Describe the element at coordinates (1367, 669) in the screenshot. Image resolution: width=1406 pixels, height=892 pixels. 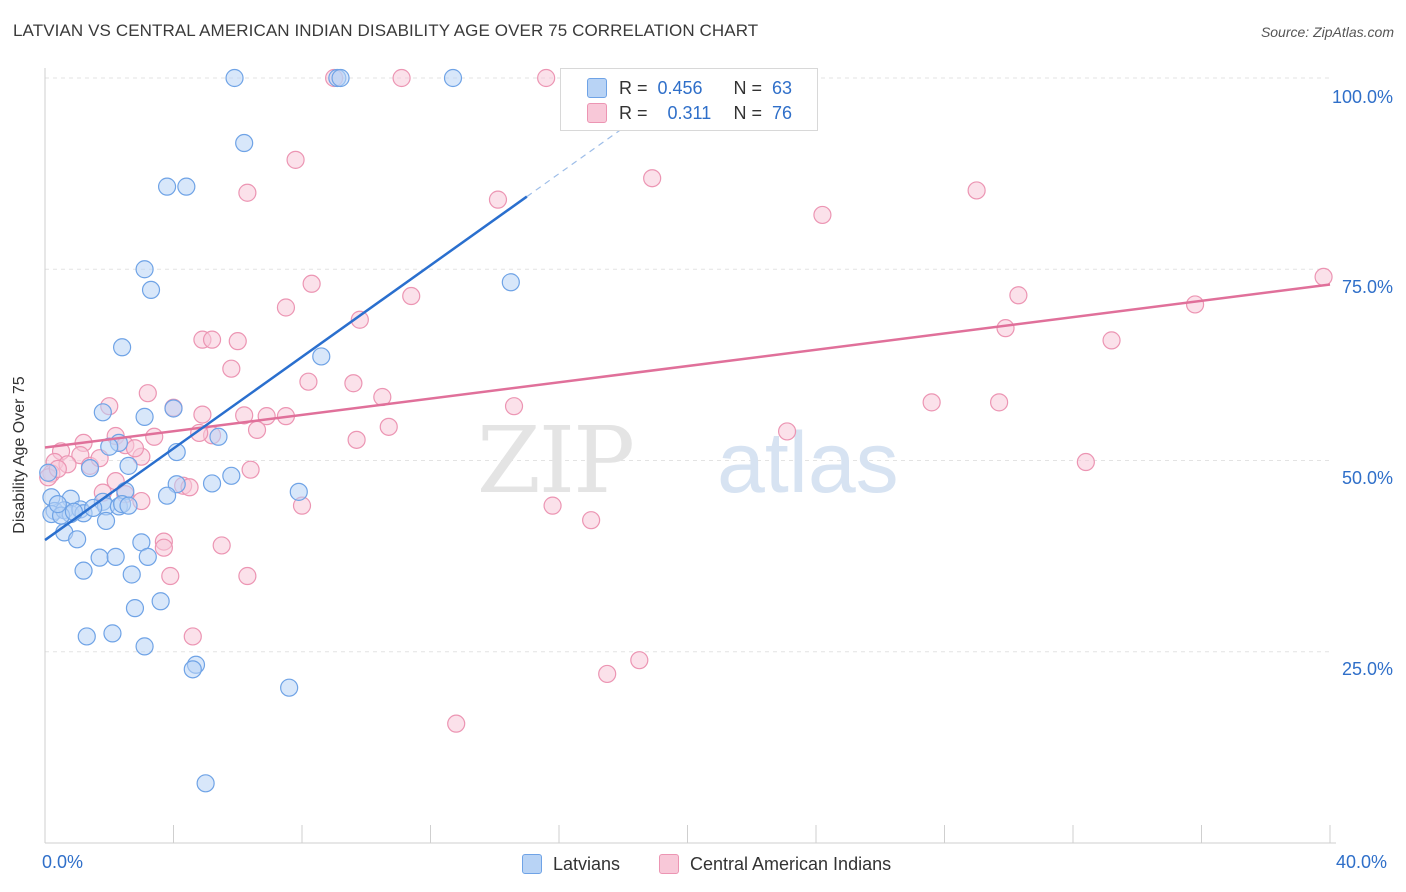
I see `y-tick-25: 25.0%` at that location.